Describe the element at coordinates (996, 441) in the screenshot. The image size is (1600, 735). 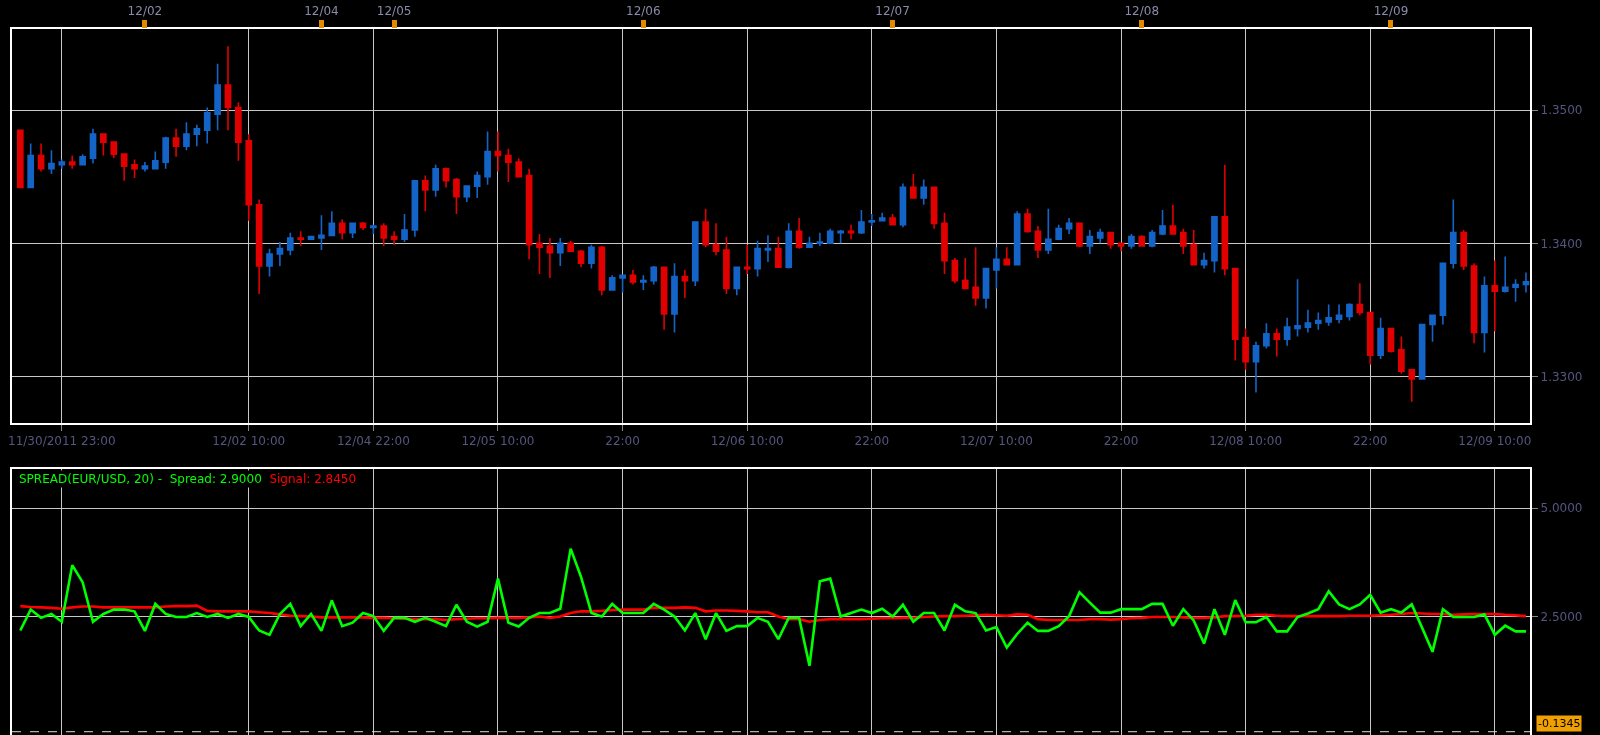
I see `x-tick-label: 12/07 10:00` at that location.